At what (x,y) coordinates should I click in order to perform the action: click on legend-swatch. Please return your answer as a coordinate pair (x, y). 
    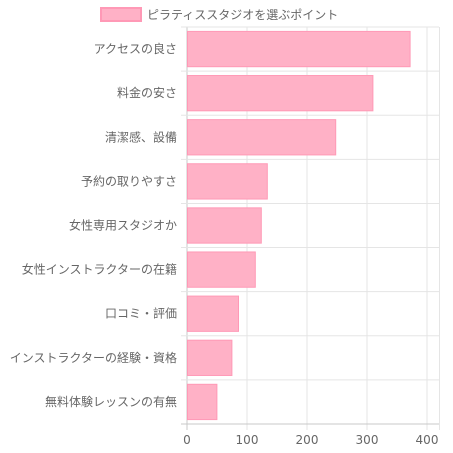
    Looking at the image, I should click on (121, 14).